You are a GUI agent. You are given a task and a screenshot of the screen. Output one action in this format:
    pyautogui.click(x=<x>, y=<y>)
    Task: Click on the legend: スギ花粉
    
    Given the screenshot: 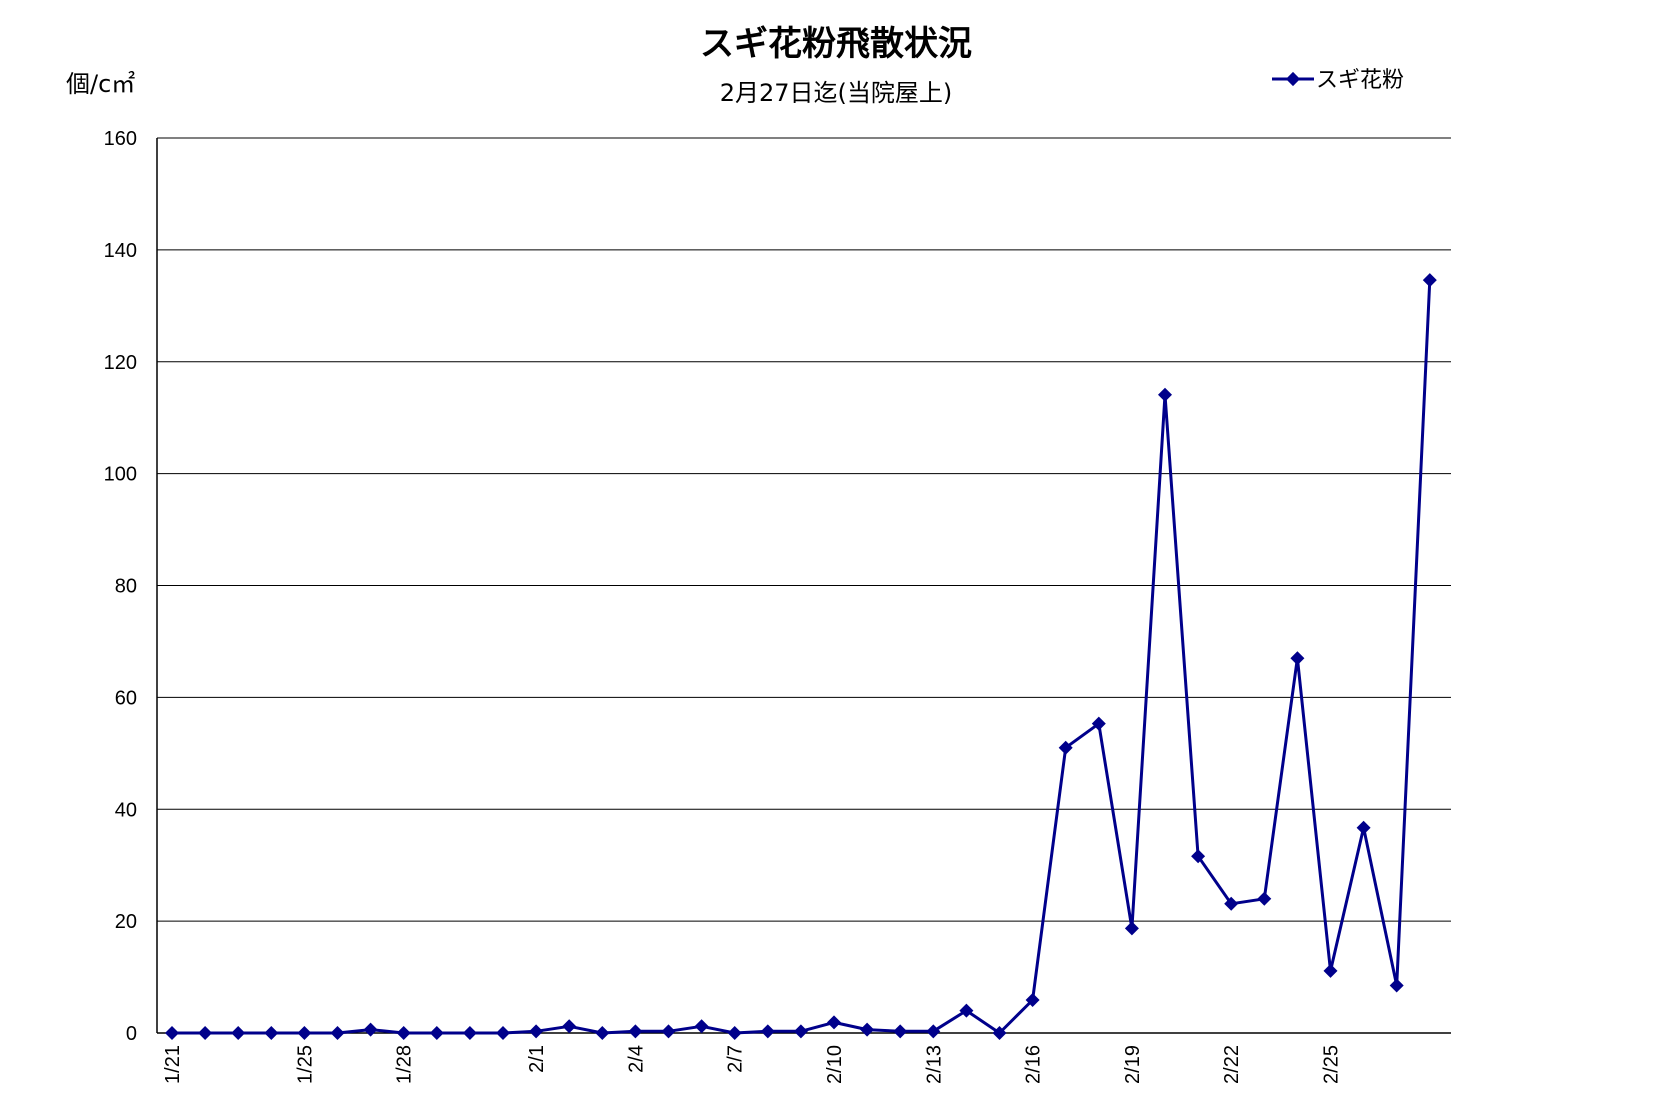 What is the action you would take?
    pyautogui.click(x=1338, y=80)
    